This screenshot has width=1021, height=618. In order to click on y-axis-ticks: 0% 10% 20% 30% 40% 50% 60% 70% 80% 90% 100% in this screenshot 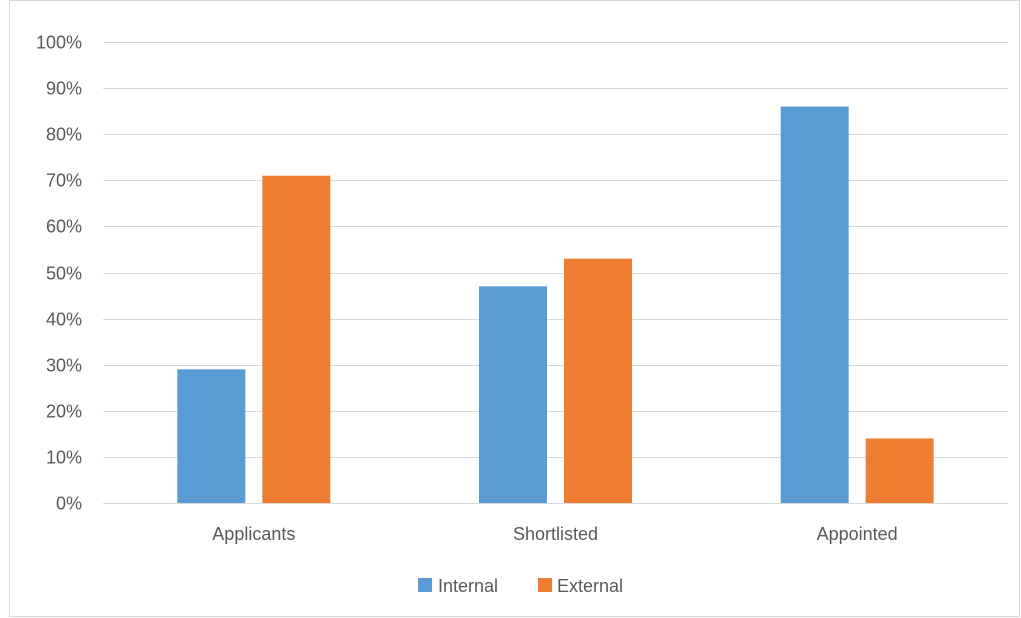, I will do `click(59, 273)`.